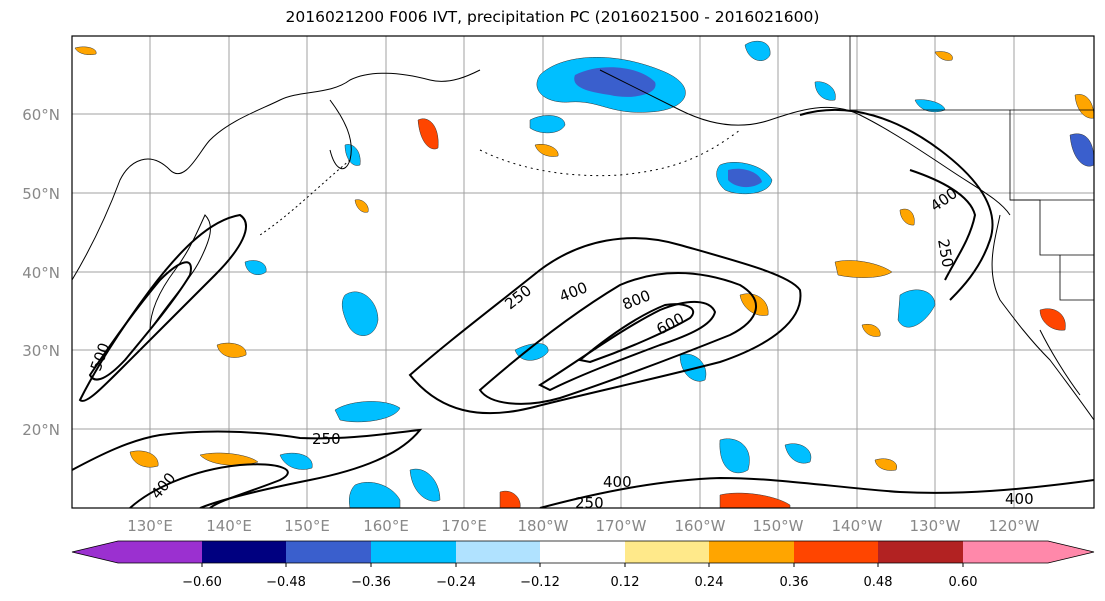  What do you see at coordinates (621, 526) in the screenshot?
I see `lon-label: 170°W` at bounding box center [621, 526].